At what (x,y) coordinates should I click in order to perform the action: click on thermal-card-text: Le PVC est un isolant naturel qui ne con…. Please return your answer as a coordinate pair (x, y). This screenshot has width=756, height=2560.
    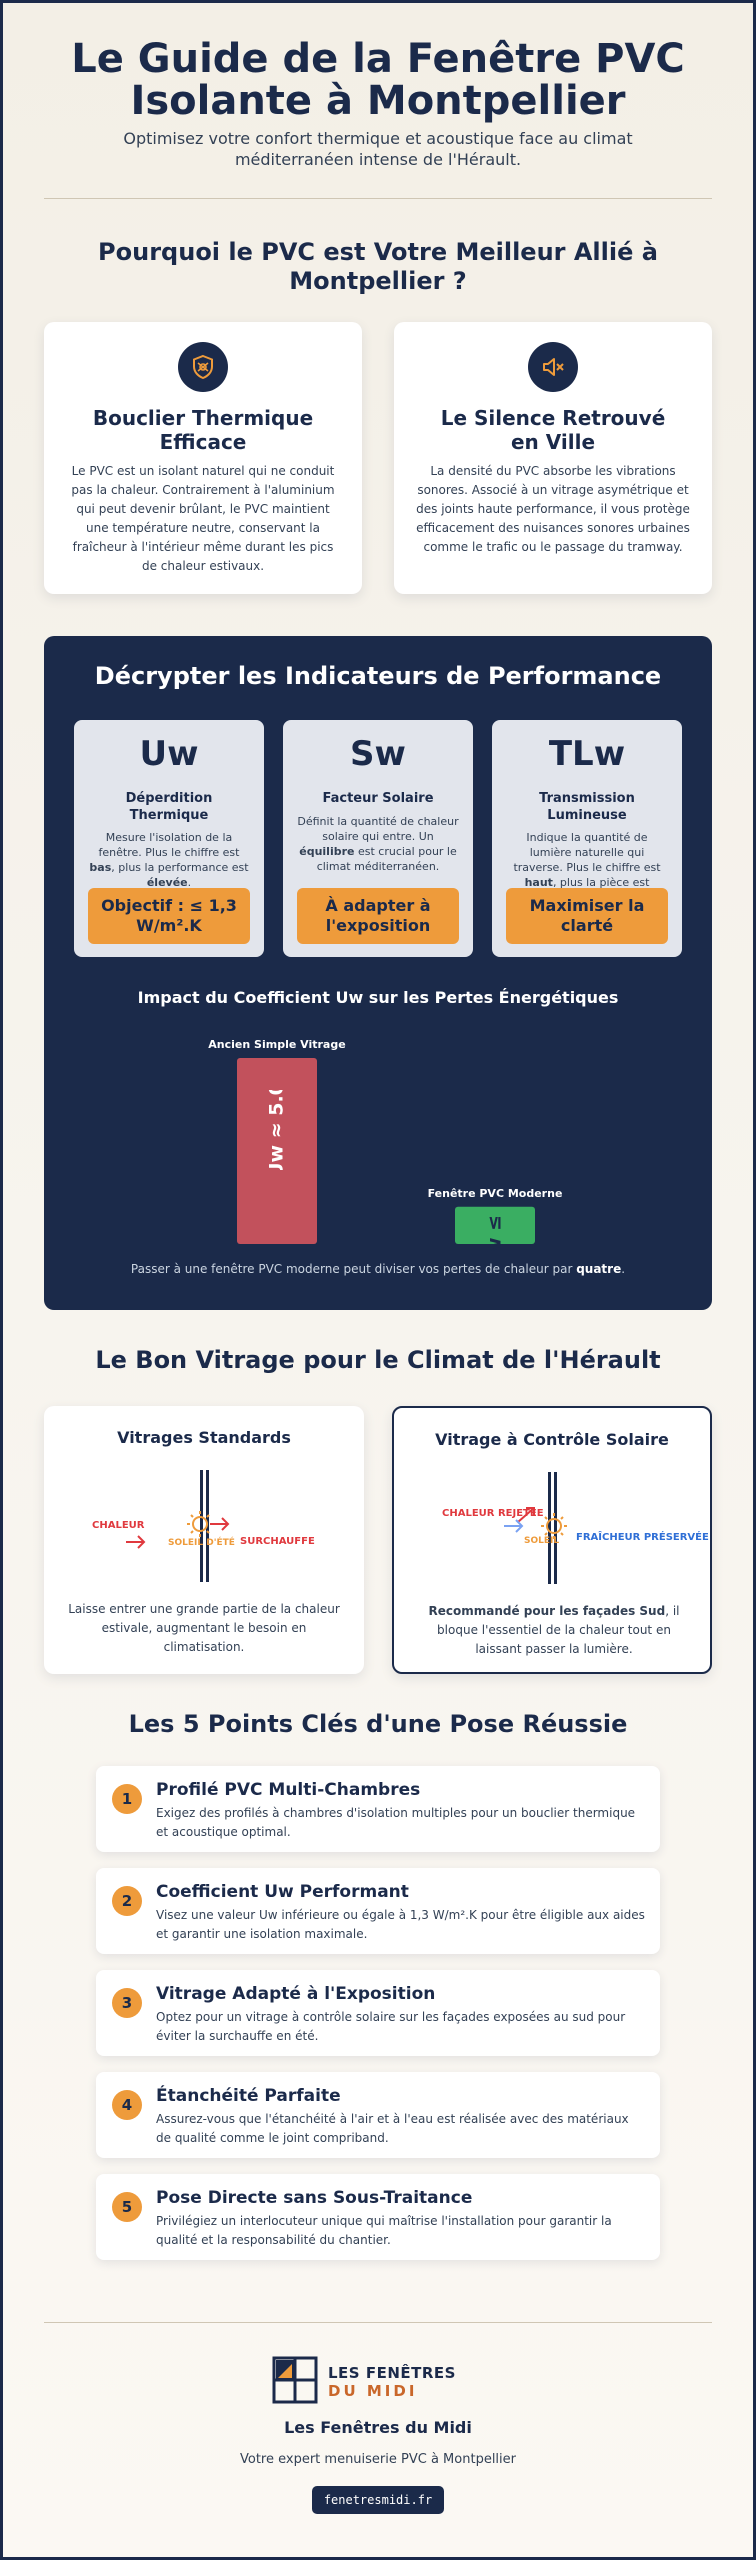
    Looking at the image, I should click on (203, 518).